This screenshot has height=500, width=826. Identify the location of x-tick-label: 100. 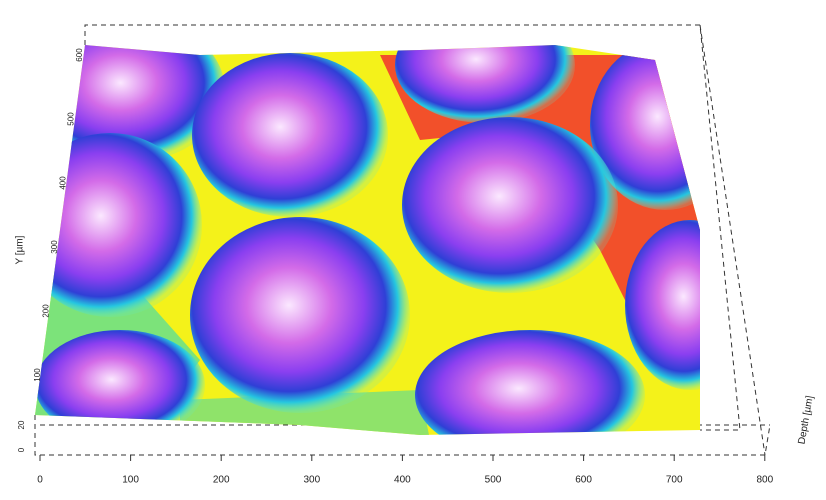
(130, 480).